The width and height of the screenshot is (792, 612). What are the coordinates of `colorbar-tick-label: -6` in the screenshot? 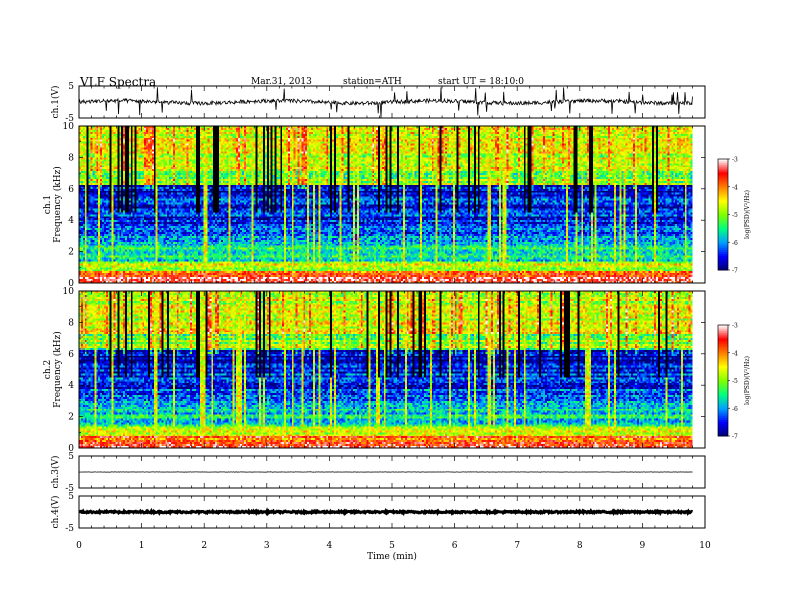 It's located at (735, 409).